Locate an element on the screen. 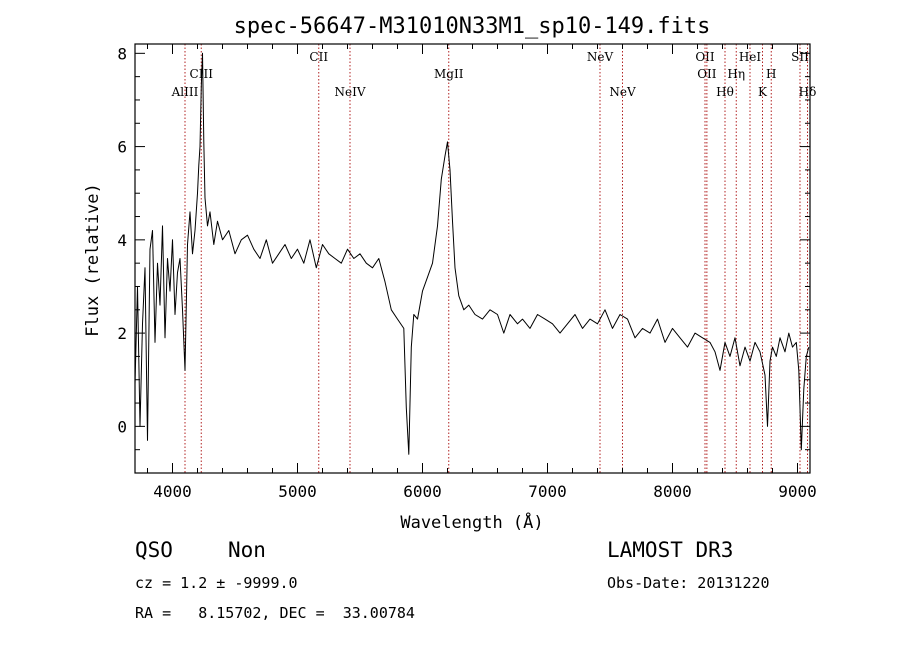  spectral-line-label-9: Hθ is located at coordinates (725, 92).